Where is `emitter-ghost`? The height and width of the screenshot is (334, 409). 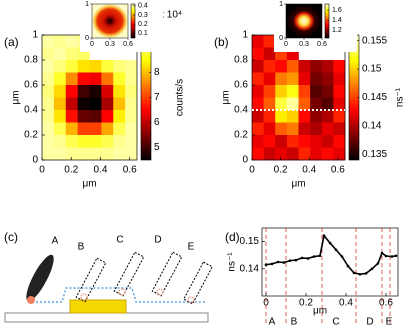
emitter-ghost is located at coordinates (160, 292).